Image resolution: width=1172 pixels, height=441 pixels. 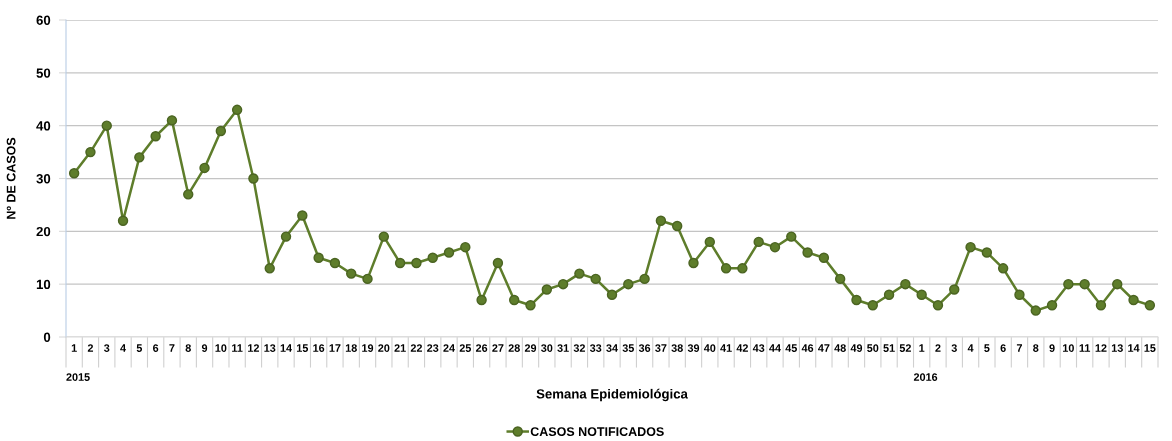 I want to click on y-tick-label: 40, so click(x=43, y=126).